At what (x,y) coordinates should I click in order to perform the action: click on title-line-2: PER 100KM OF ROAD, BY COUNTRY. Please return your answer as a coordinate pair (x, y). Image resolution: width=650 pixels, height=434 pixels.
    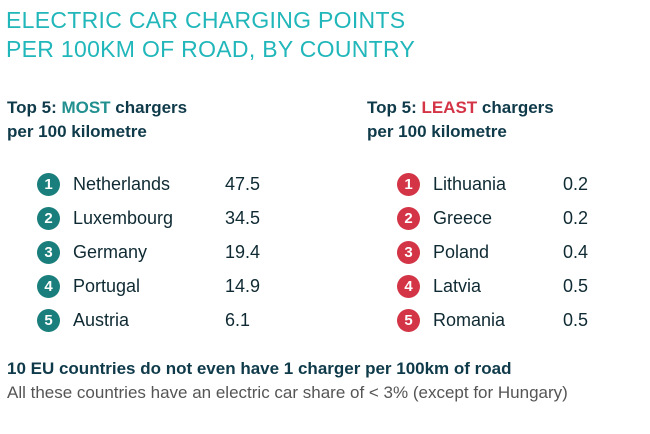
    Looking at the image, I should click on (211, 49).